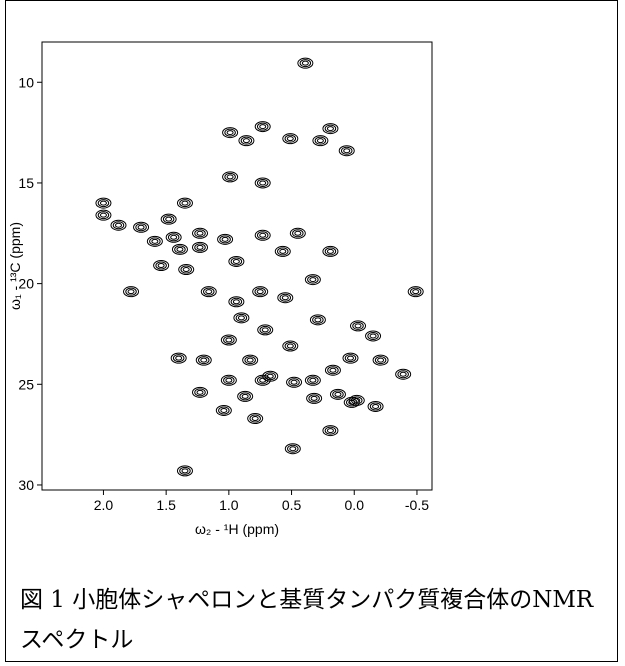  Describe the element at coordinates (26, 485) in the screenshot. I see `y-tick-label: 30` at that location.